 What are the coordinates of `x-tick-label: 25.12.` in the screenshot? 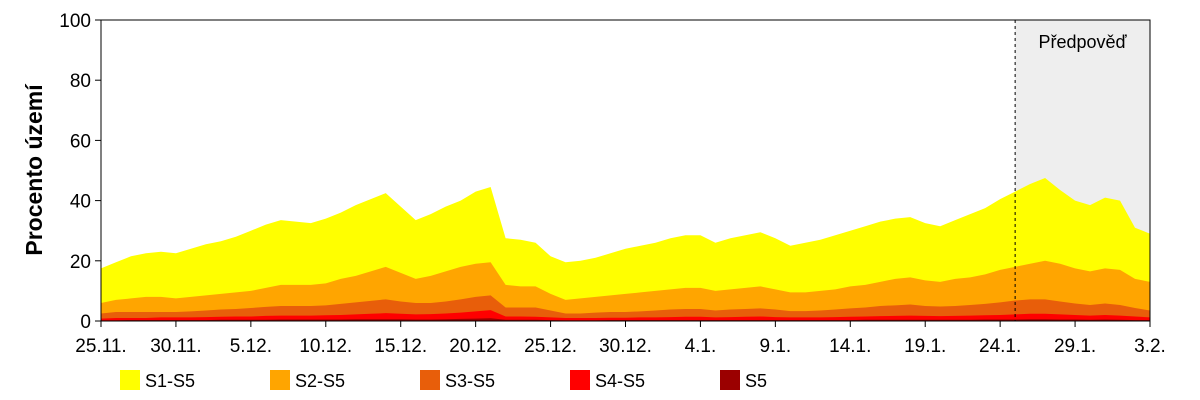 It's located at (550, 346).